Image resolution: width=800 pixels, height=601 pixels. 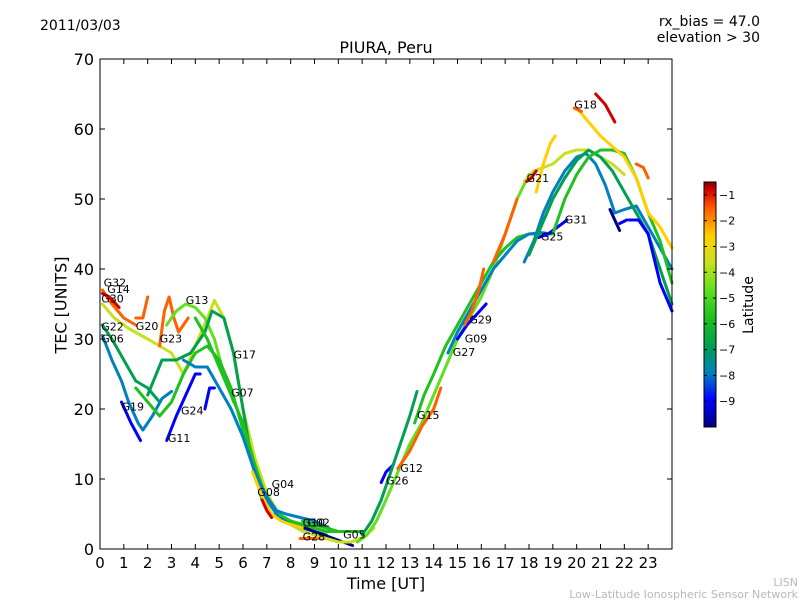 What do you see at coordinates (196, 563) in the screenshot?
I see `x-tick-label: 4` at bounding box center [196, 563].